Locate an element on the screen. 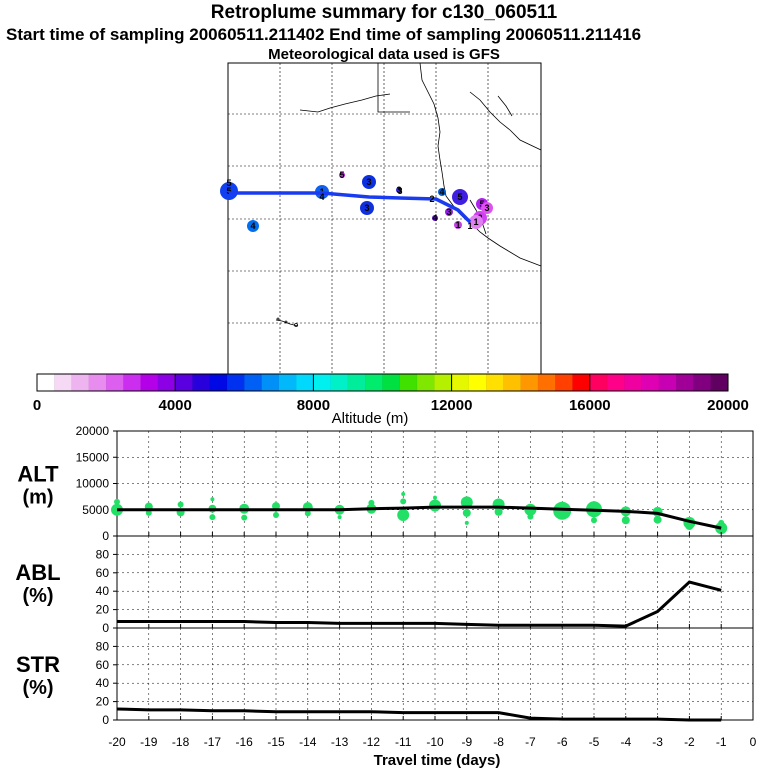  track-label: 3 is located at coordinates (399, 191).